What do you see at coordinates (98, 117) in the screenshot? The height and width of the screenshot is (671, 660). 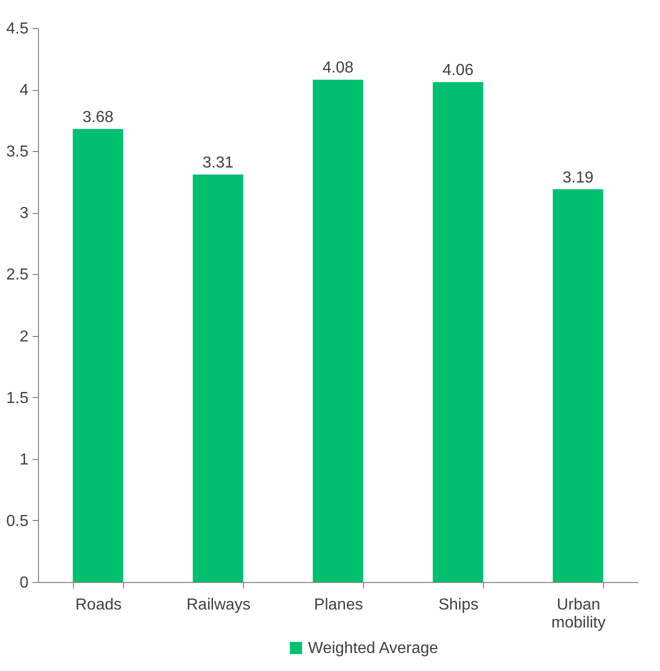 I see `data-label: 3.68` at bounding box center [98, 117].